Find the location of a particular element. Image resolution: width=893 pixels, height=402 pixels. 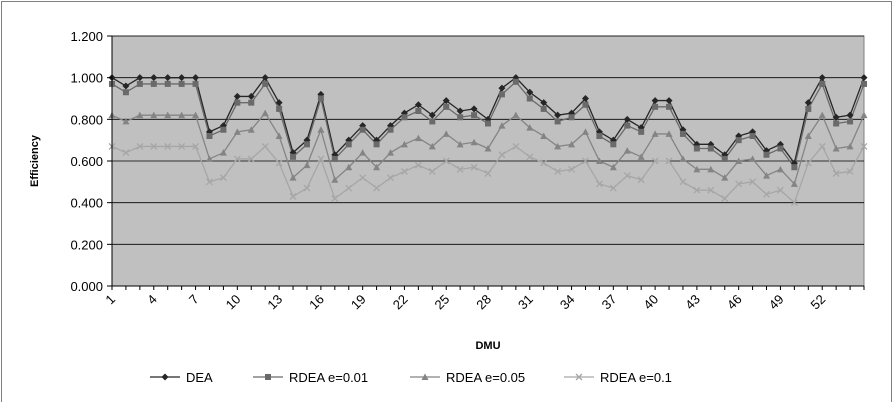

x-tick-label: 49 is located at coordinates (776, 302).